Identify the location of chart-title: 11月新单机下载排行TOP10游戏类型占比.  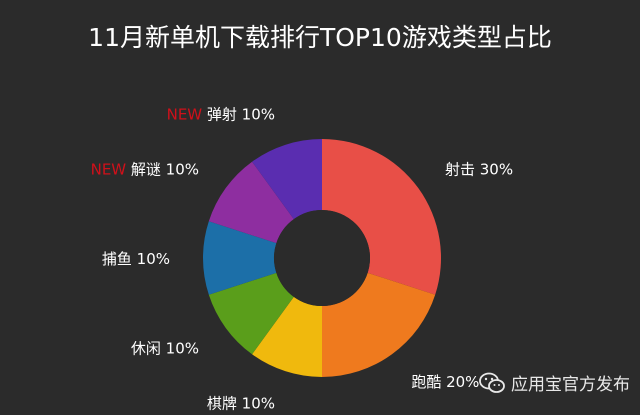
(320, 37).